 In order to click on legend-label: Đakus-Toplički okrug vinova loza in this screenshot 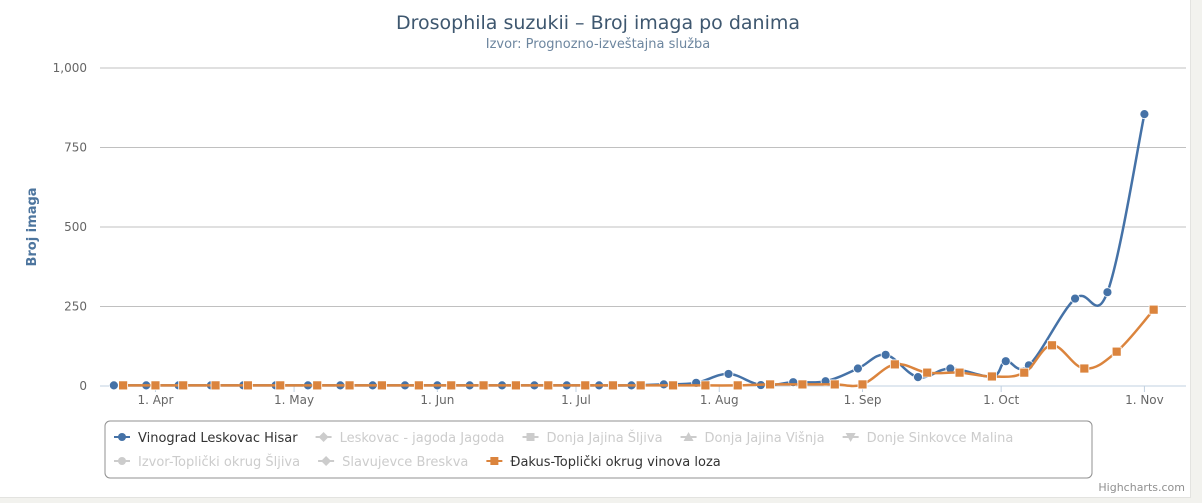, I will do `click(615, 462)`.